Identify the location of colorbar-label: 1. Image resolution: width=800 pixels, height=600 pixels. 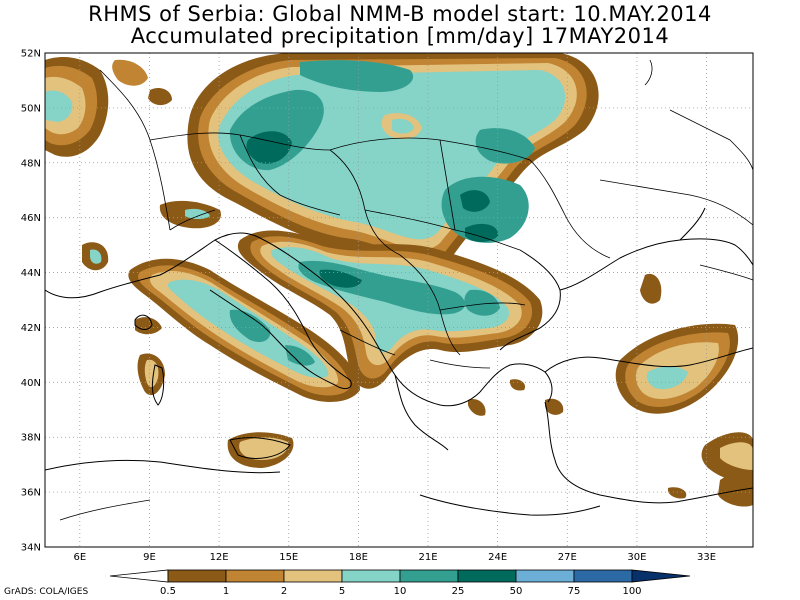
(226, 591).